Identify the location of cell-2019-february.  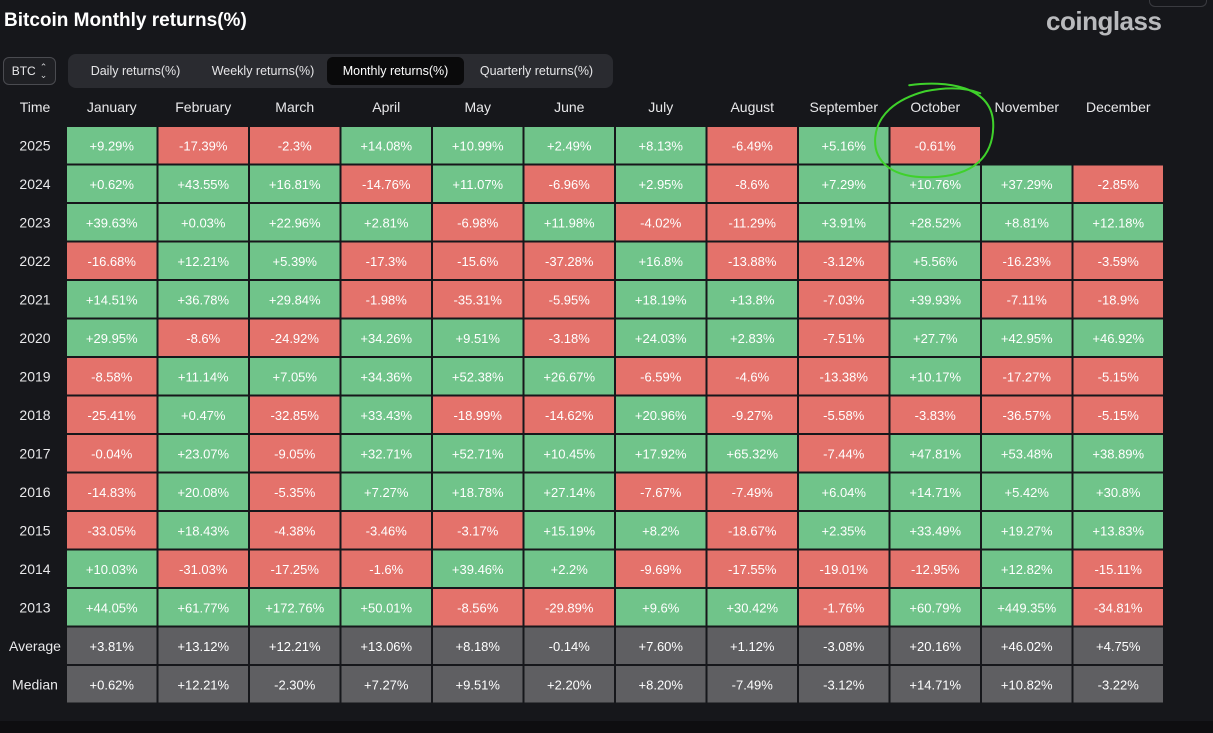
(203, 376).